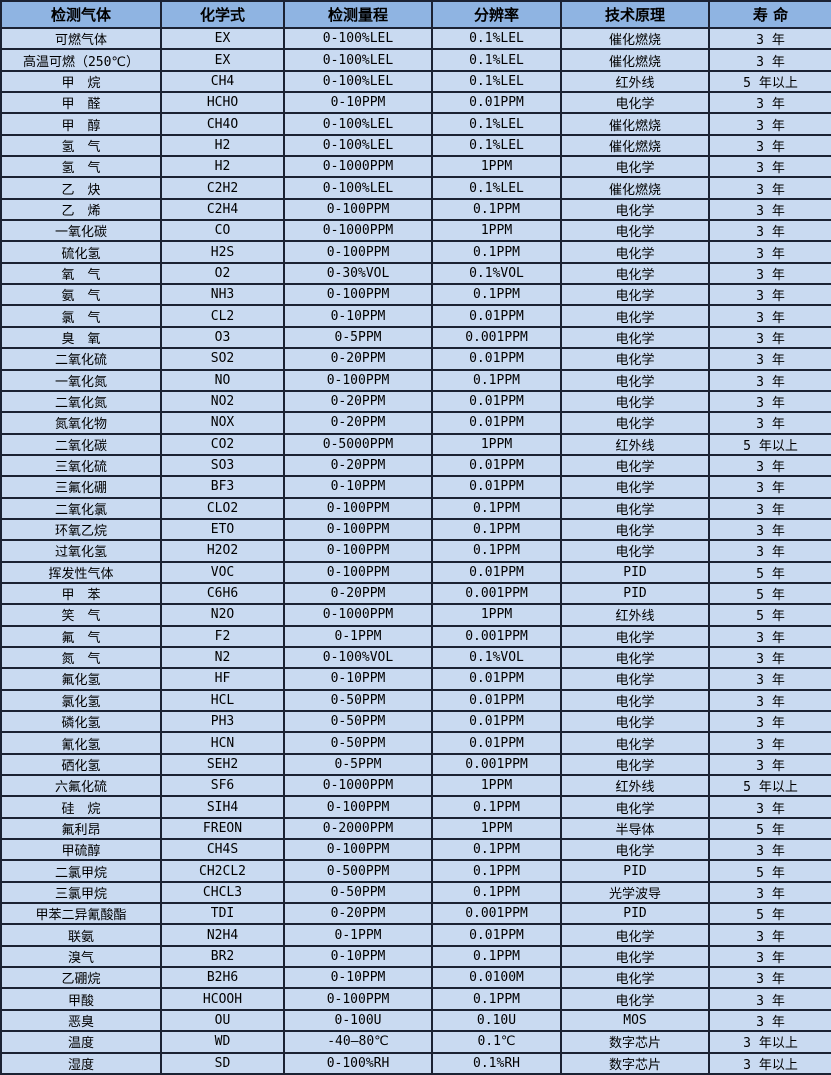  What do you see at coordinates (222, 444) in the screenshot?
I see `table-cell-formula: CO2` at bounding box center [222, 444].